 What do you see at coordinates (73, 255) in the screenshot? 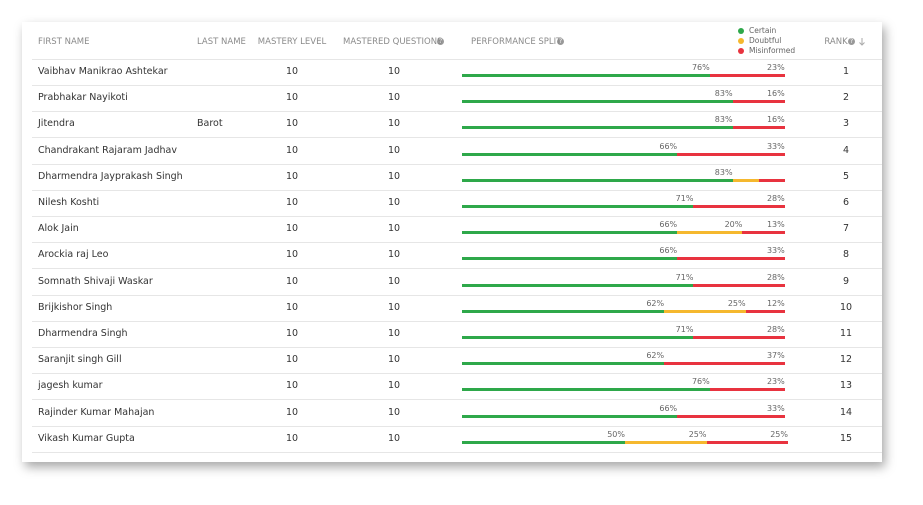
I see `first-name: Arockia raj Leo` at bounding box center [73, 255].